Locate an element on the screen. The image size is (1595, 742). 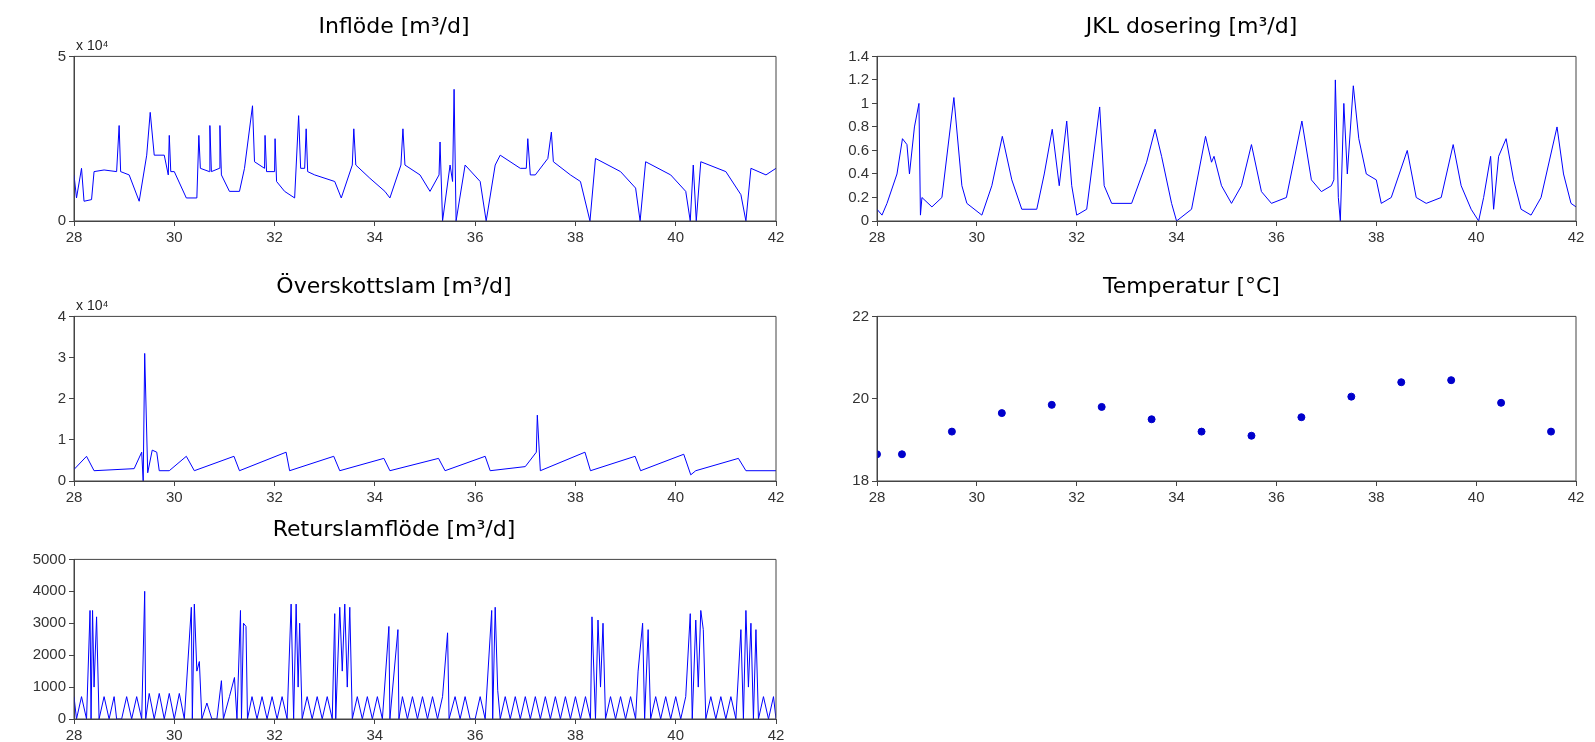
y-tick-label: 22 is located at coordinates (860, 315).